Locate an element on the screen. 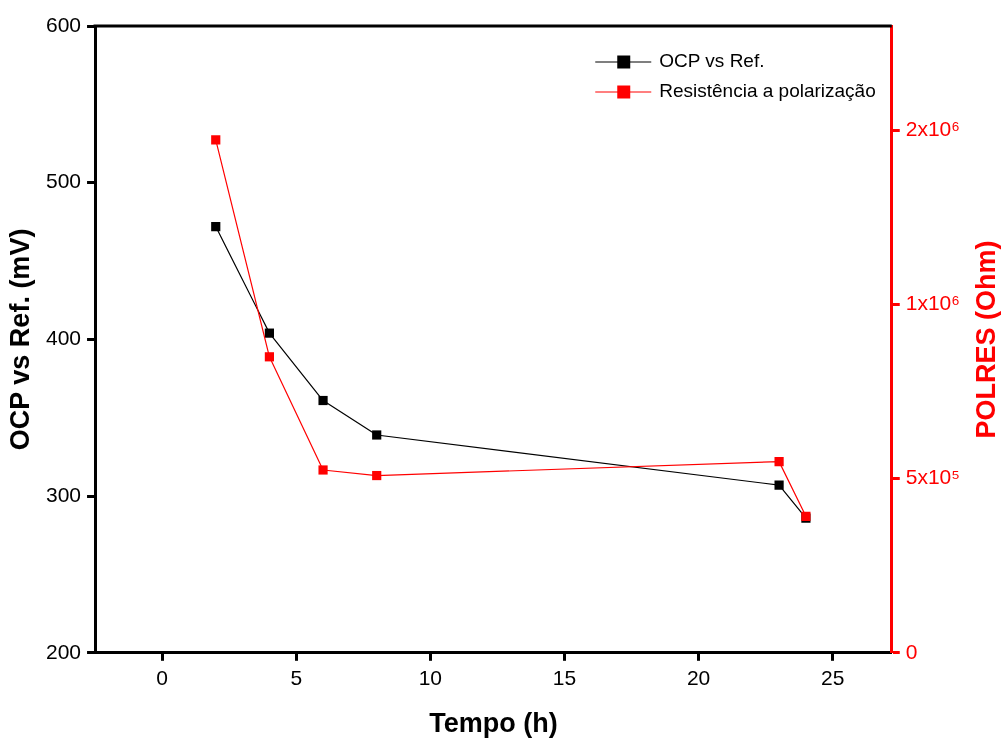 The height and width of the screenshot is (738, 1006). y-axis-title: OCP vs Ref. (mV) is located at coordinates (20, 339).